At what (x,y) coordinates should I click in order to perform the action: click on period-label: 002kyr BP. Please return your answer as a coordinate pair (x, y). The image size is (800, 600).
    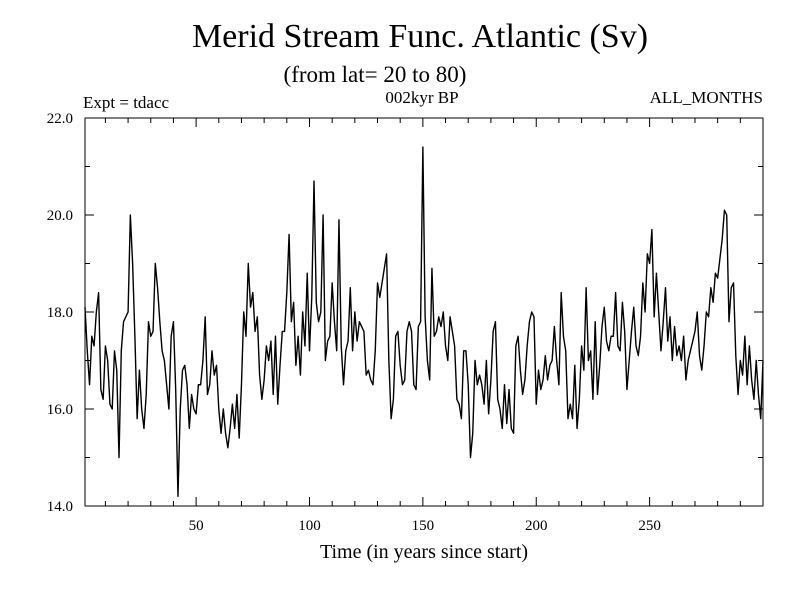
    Looking at the image, I should click on (421, 97).